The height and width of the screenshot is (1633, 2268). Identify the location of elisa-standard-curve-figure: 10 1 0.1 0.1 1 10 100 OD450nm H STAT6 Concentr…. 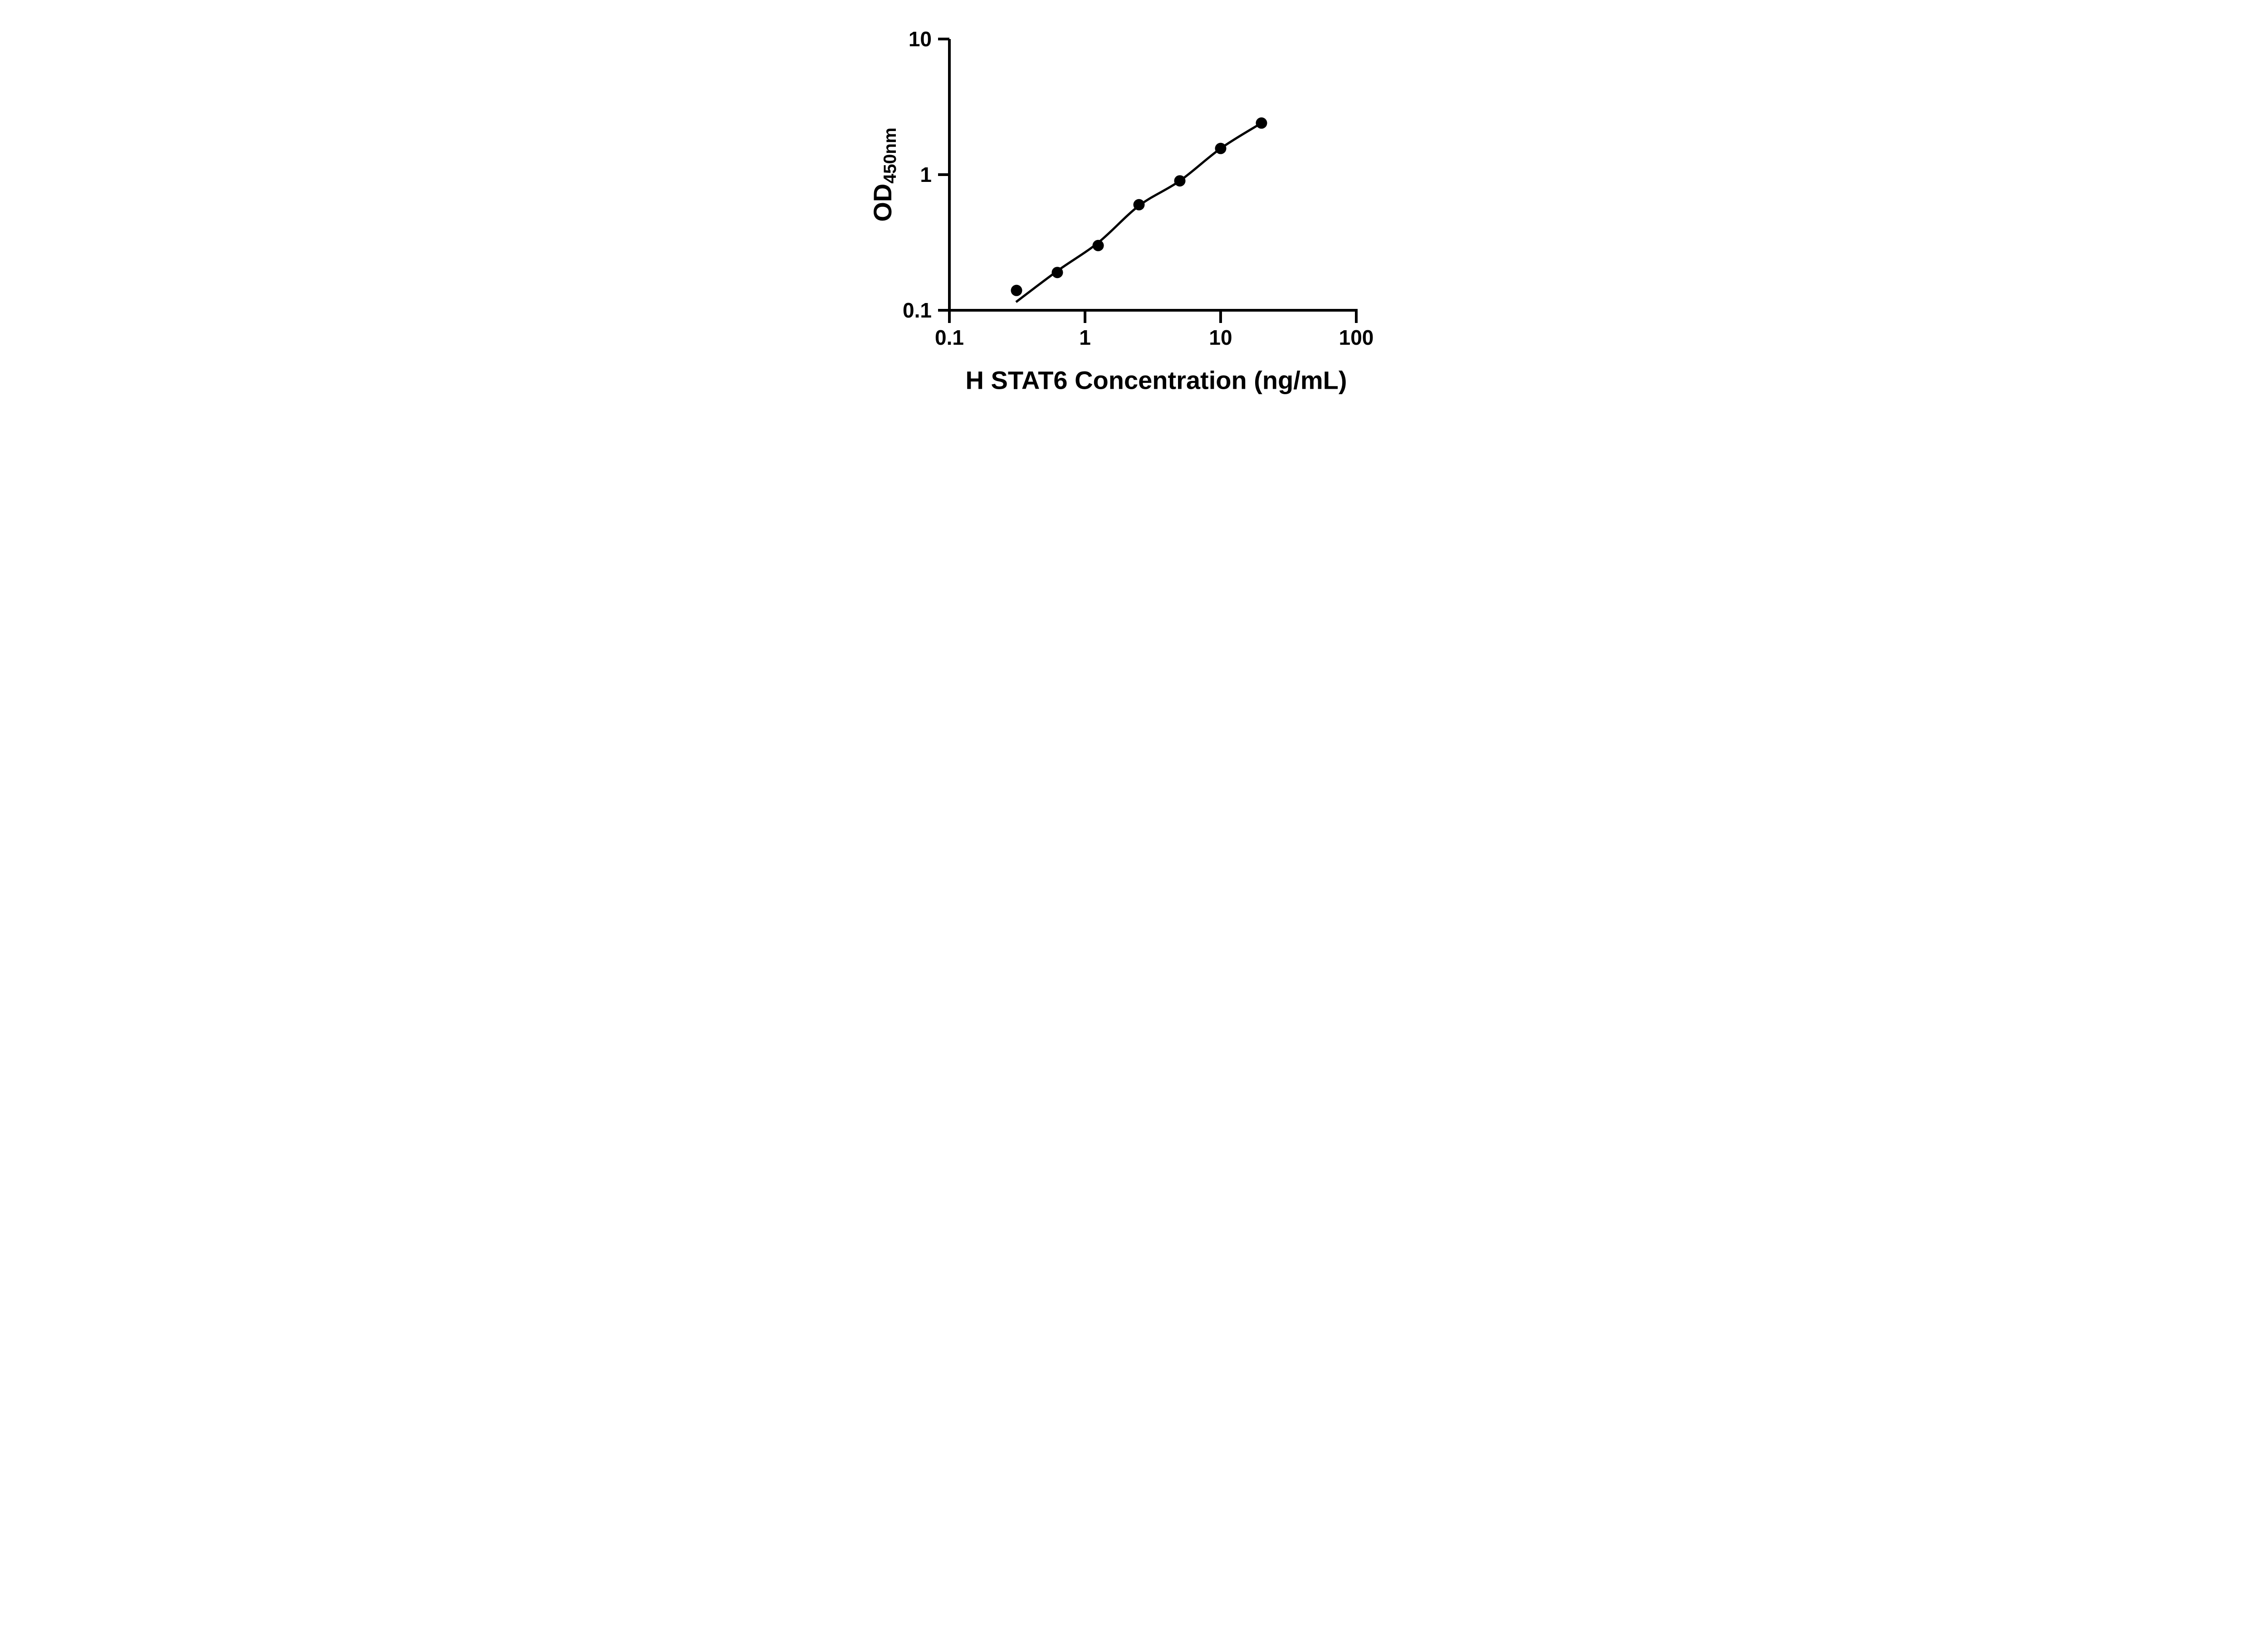
(1134, 204).